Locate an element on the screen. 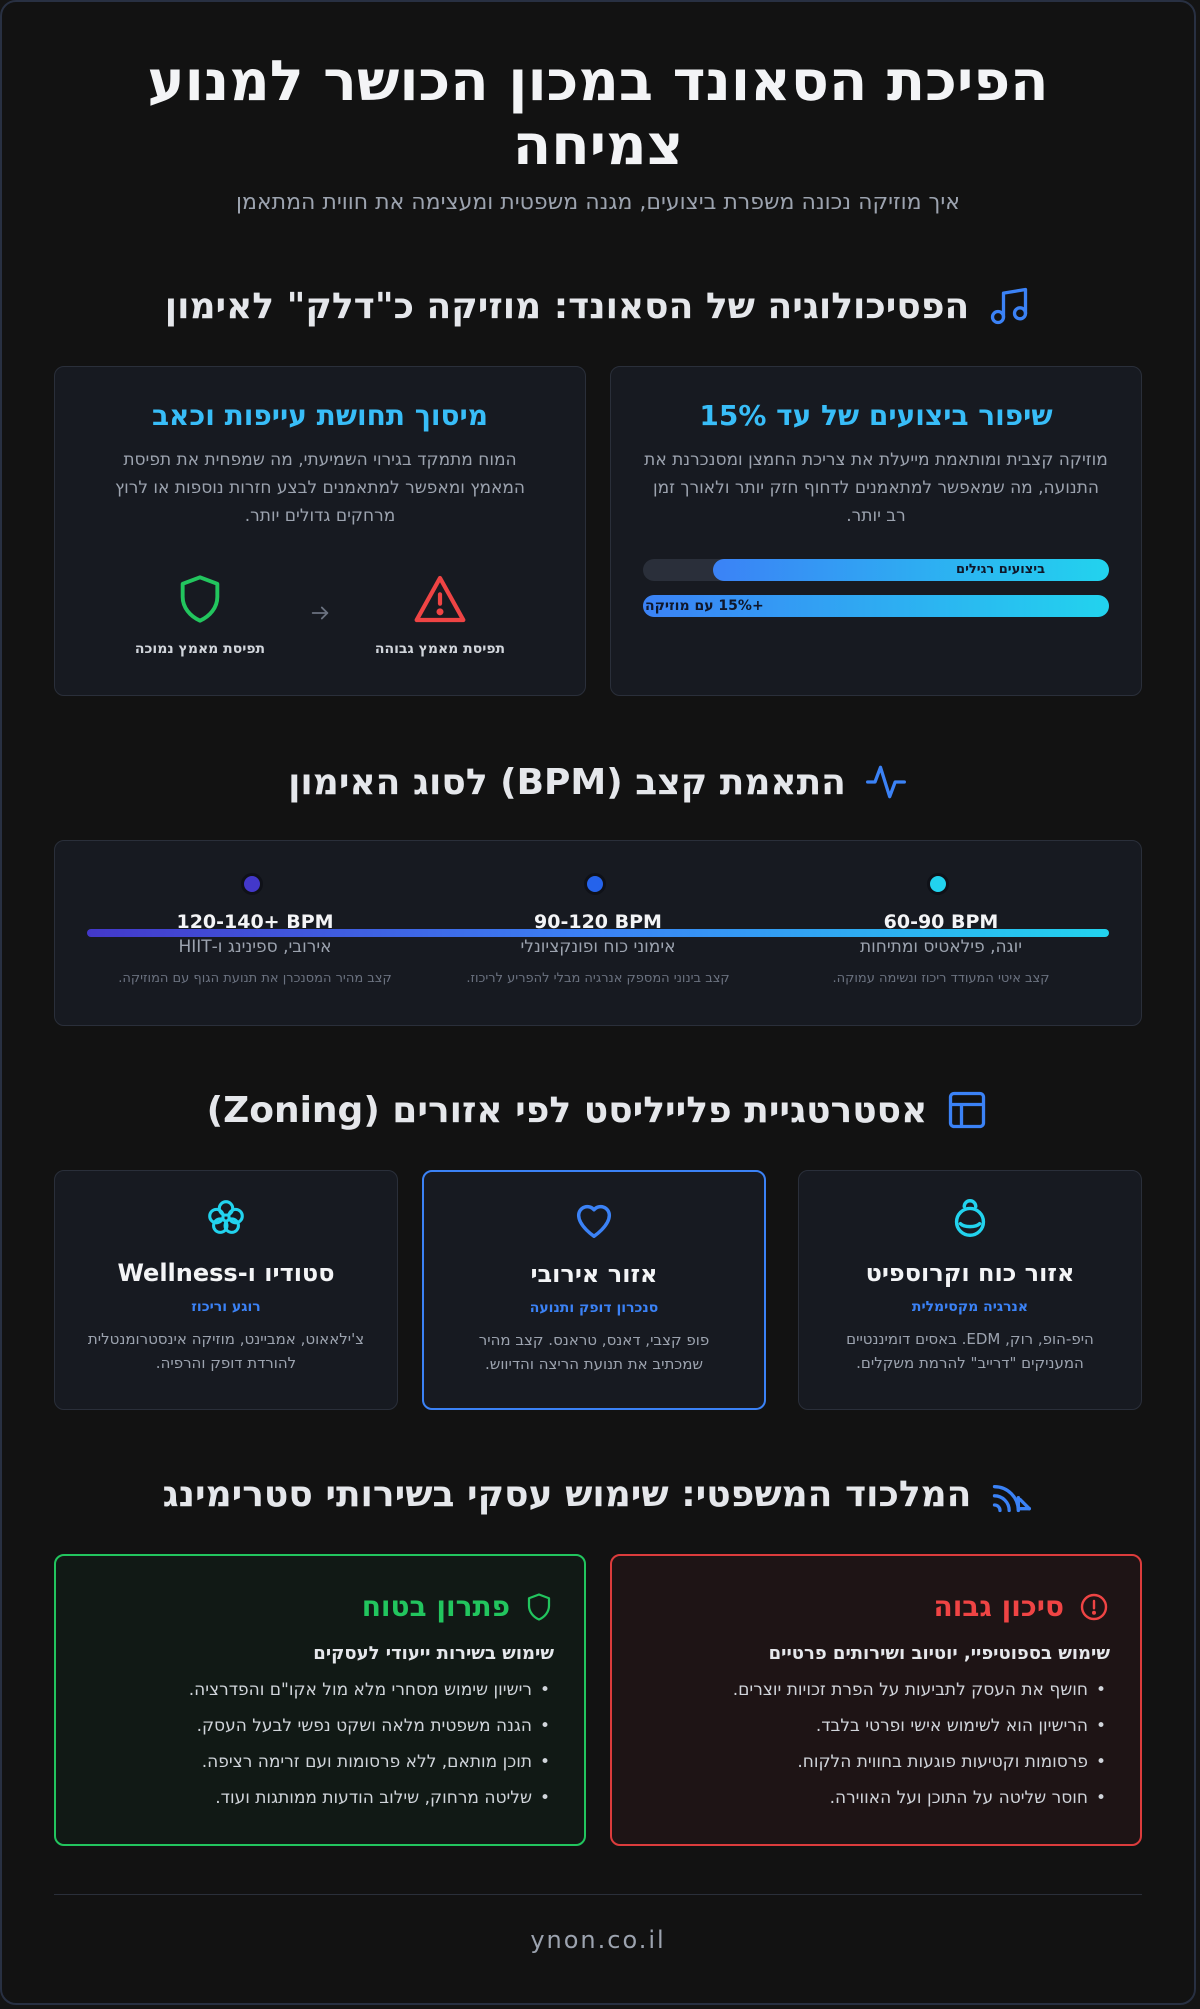 This screenshot has height=2009, width=1200. bpm-section-title: התאמת קצב (BPM) לסוג האימון is located at coordinates (598, 782).